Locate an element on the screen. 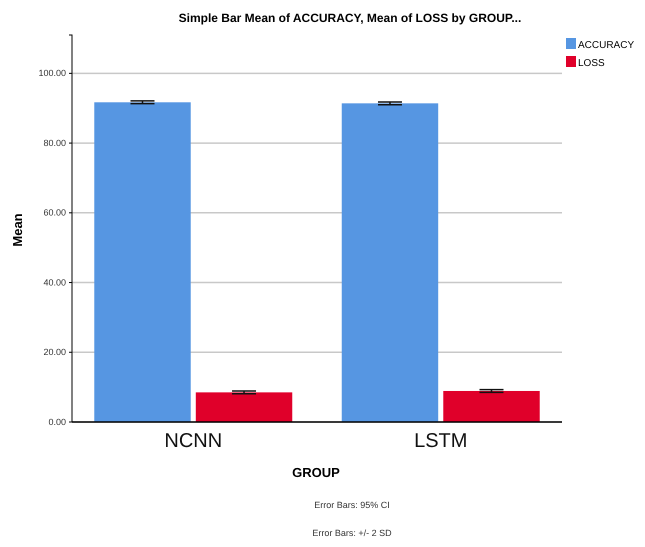 Image resolution: width=645 pixels, height=547 pixels. text: Error Bars: 95% CI is located at coordinates (352, 505).